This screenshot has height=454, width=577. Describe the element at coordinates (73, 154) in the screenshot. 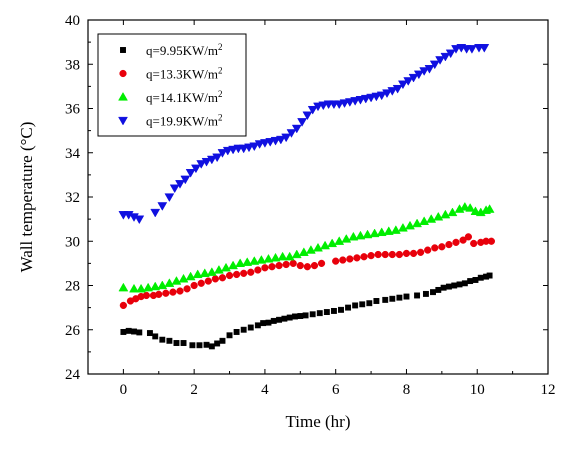

I see `y-tick-label: 34` at that location.